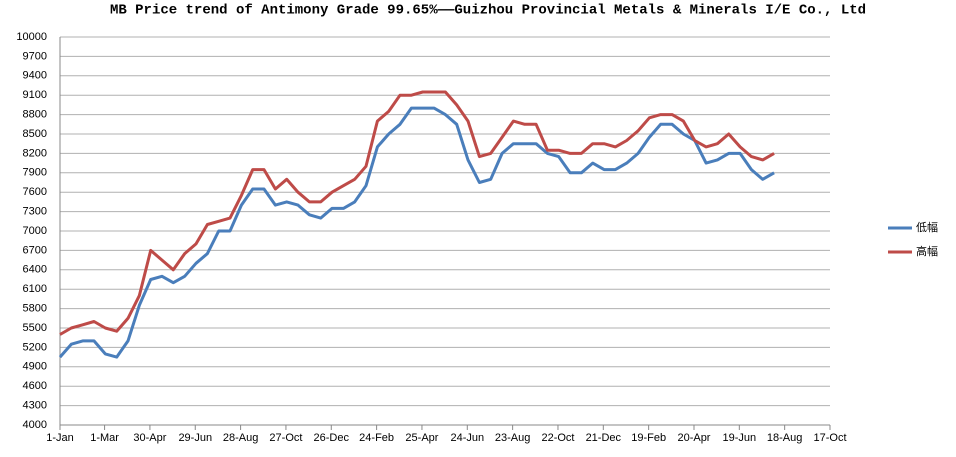 This screenshot has height=457, width=956. What do you see at coordinates (829, 438) in the screenshot?
I see `x-tick-label: 17-Oct` at bounding box center [829, 438].